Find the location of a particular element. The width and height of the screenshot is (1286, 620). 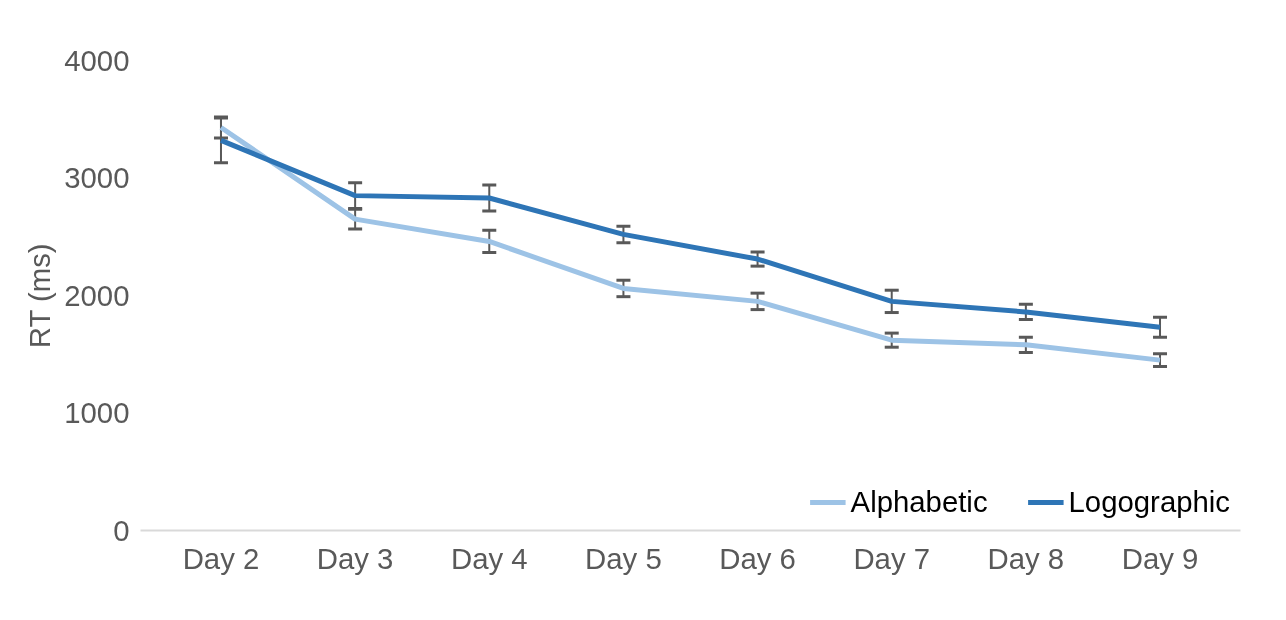

x-tick-label: Day 4 is located at coordinates (489, 558).